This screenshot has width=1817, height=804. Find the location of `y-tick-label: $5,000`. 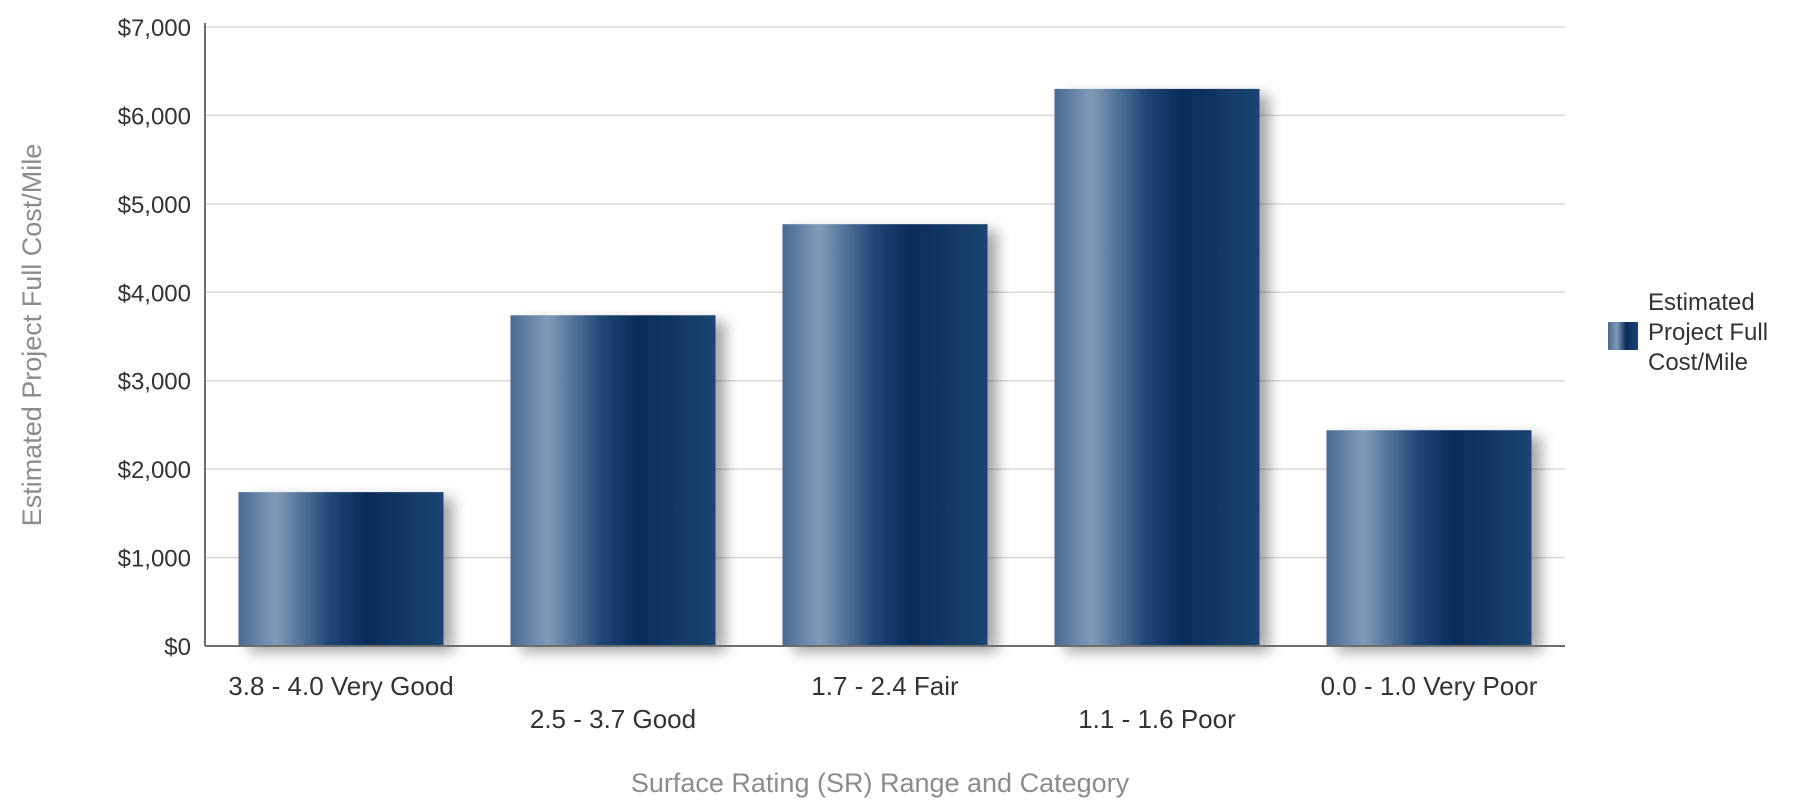

y-tick-label: $5,000 is located at coordinates (154, 205).